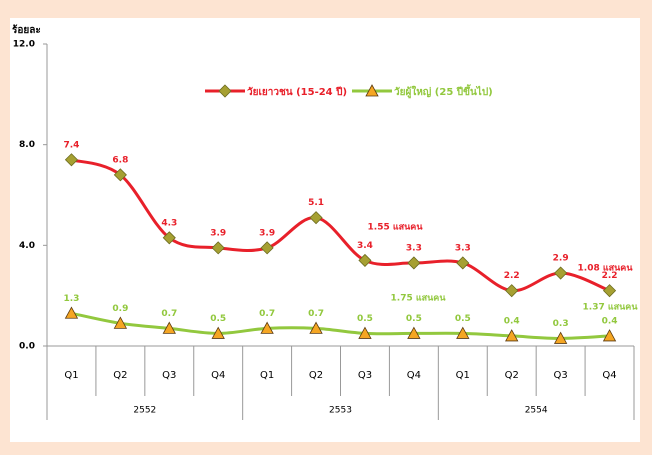  What do you see at coordinates (120, 160) in the screenshot?
I see `data-label: 6.8` at bounding box center [120, 160].